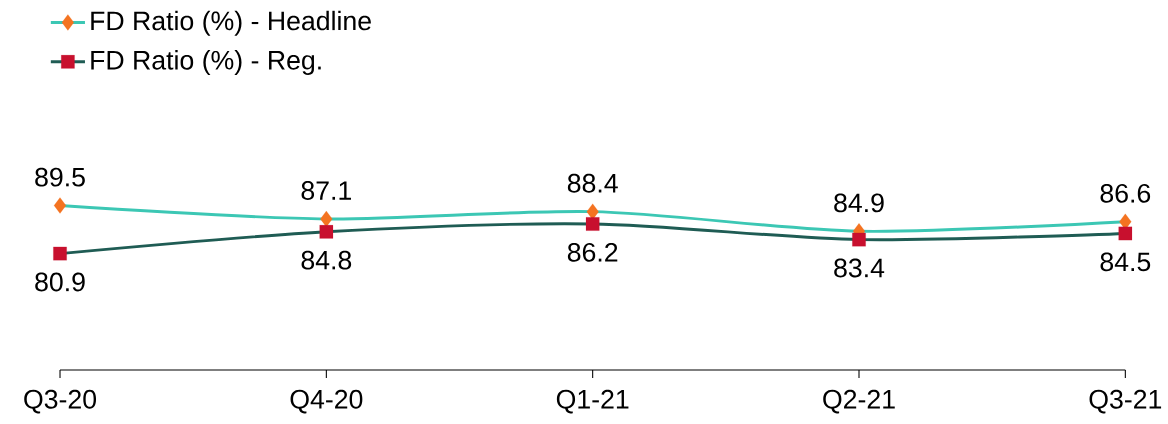  What do you see at coordinates (859, 268) in the screenshot?
I see `data-label: 83.4` at bounding box center [859, 268].